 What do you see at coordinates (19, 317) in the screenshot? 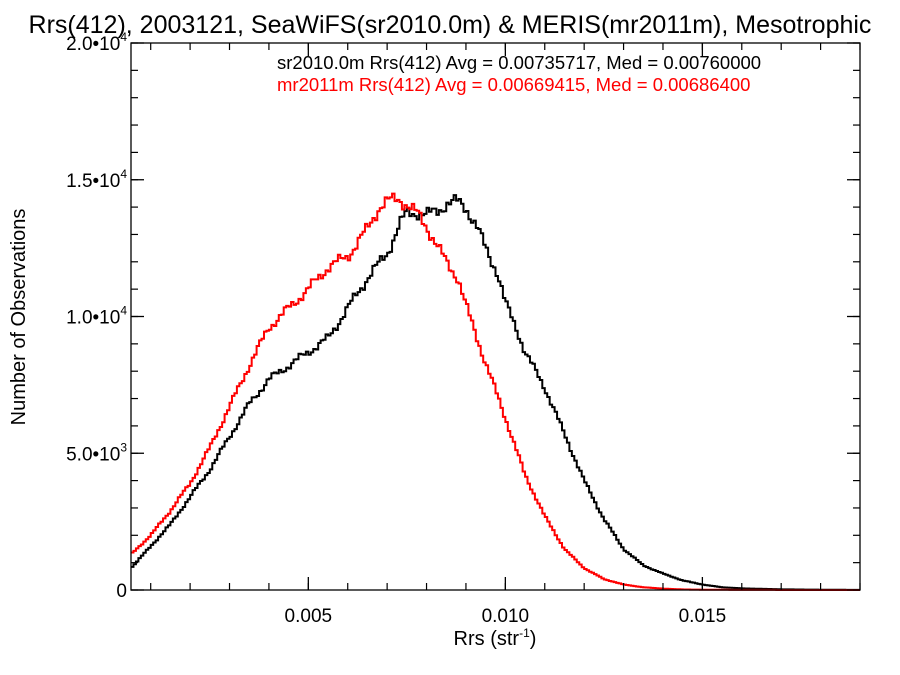
I see `y-axis-label: Number of Observations` at bounding box center [19, 317].